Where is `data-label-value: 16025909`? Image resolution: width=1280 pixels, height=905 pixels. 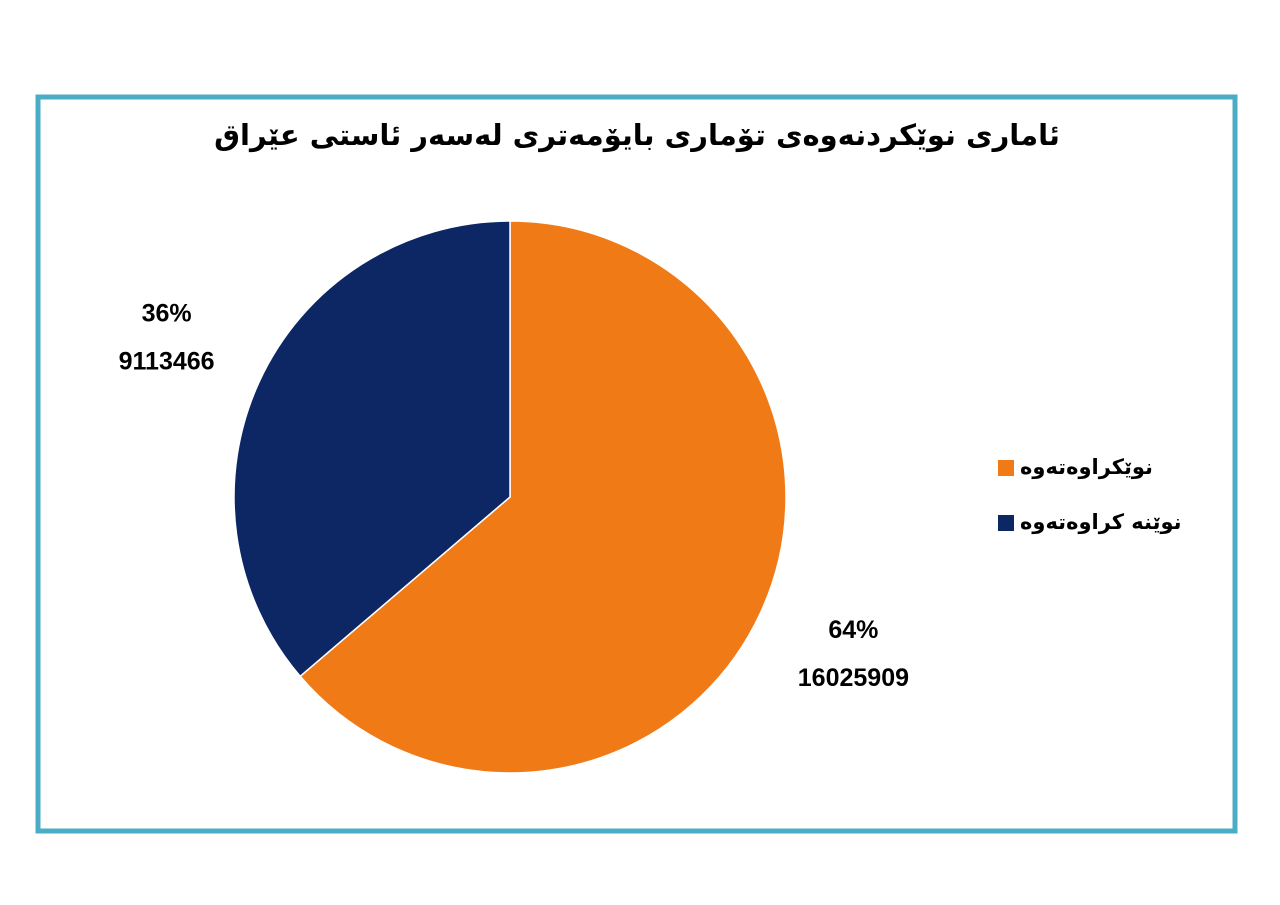 data-label-value: 16025909 is located at coordinates (853, 678).